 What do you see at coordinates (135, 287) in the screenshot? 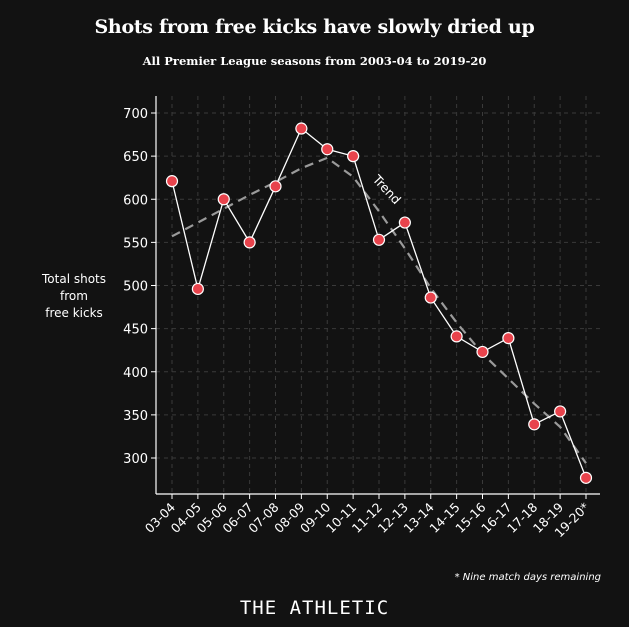
I see `y-tick-label: 500` at bounding box center [135, 287].